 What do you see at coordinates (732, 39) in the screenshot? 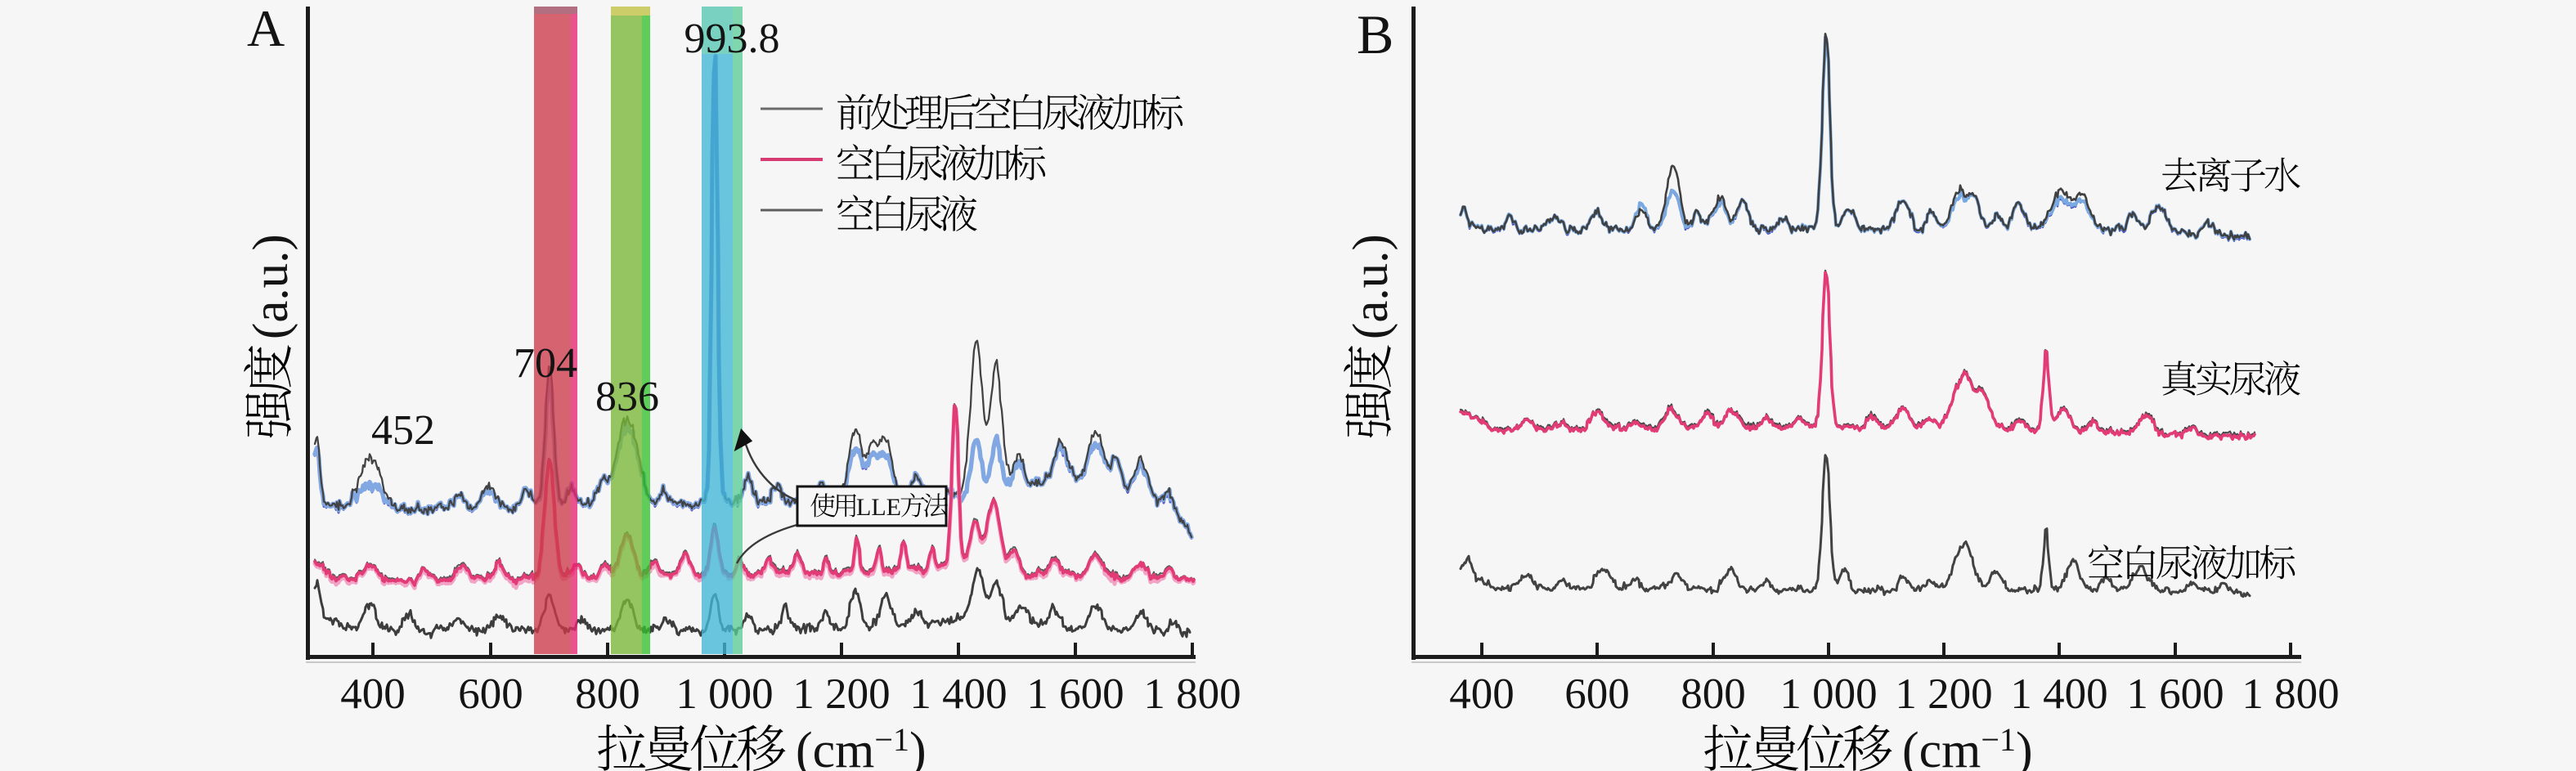
I see `svg-text: 993.8` at bounding box center [732, 39].